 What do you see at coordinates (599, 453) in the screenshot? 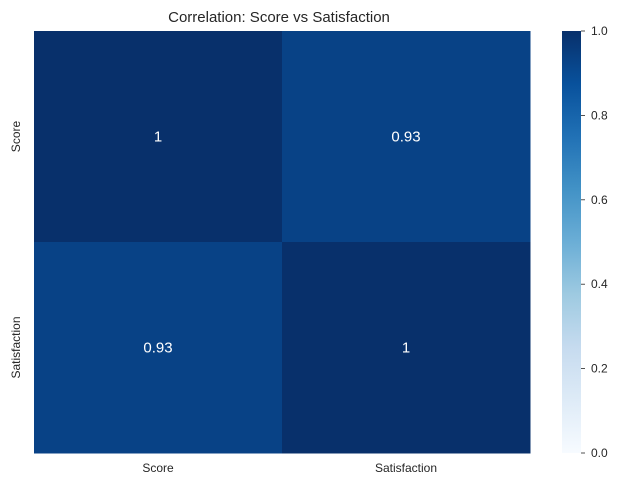
I see `colorbar-tick-label: 0.0` at bounding box center [599, 453].